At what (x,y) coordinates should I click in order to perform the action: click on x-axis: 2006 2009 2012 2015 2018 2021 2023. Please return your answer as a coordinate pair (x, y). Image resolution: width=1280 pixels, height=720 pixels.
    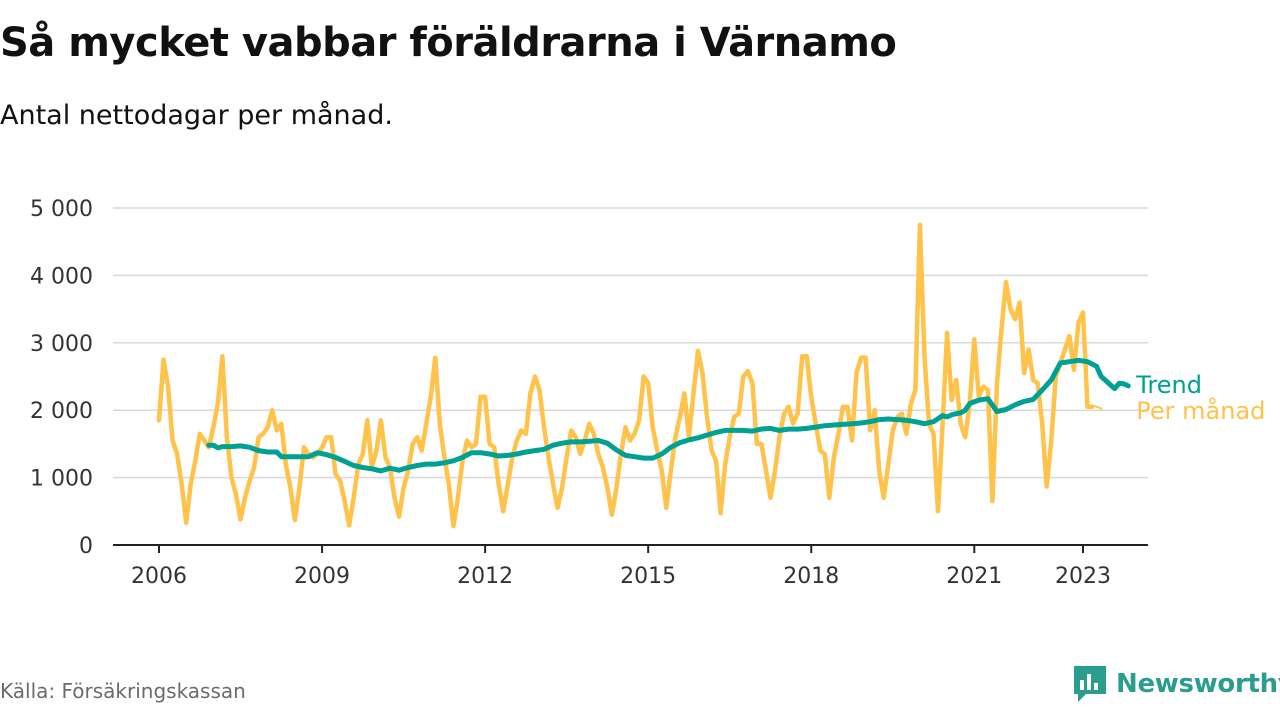
    Looking at the image, I should click on (630, 566).